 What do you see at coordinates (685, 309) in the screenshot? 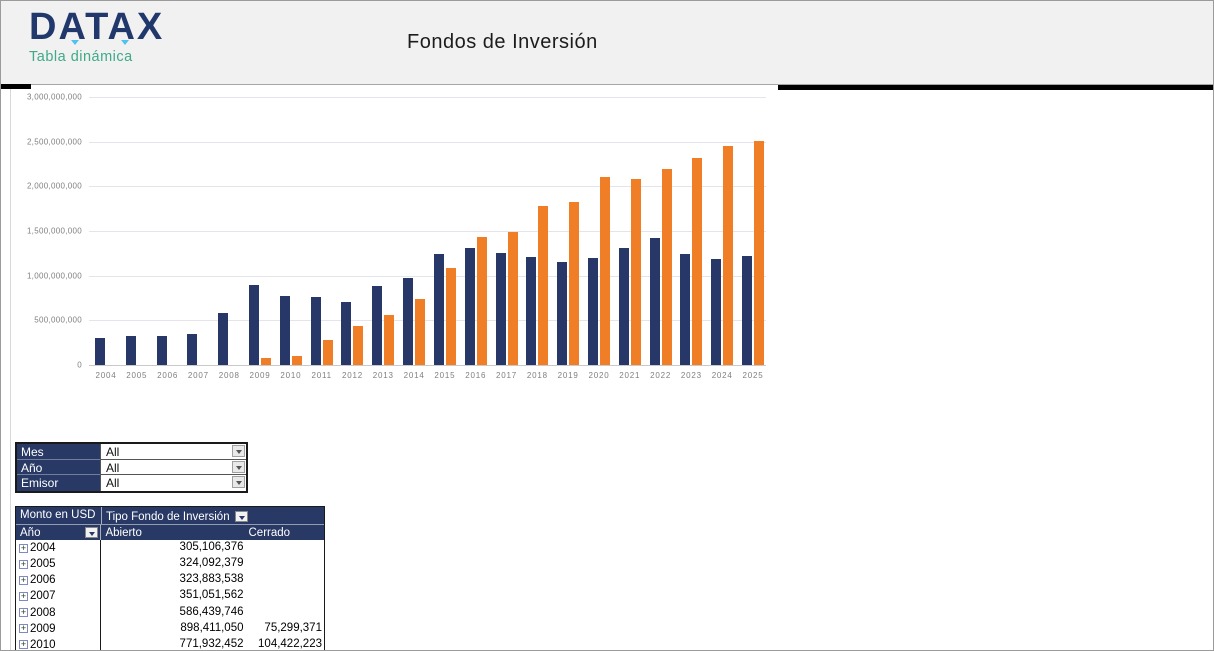
I see `bar-abierto-2023` at bounding box center [685, 309].